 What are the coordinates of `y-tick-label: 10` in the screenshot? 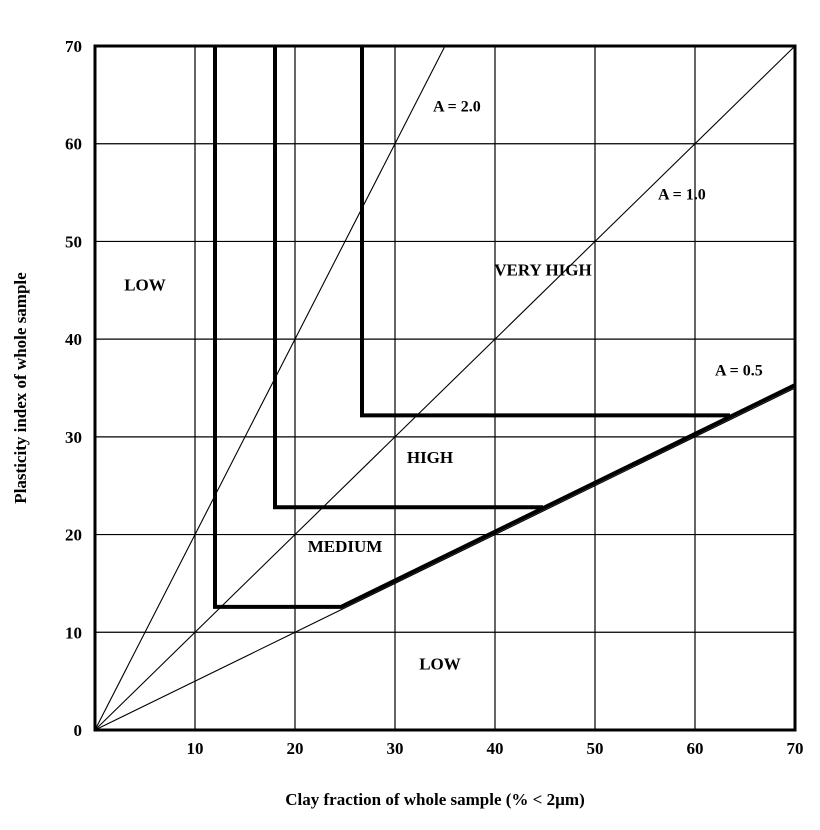 It's located at (73, 632).